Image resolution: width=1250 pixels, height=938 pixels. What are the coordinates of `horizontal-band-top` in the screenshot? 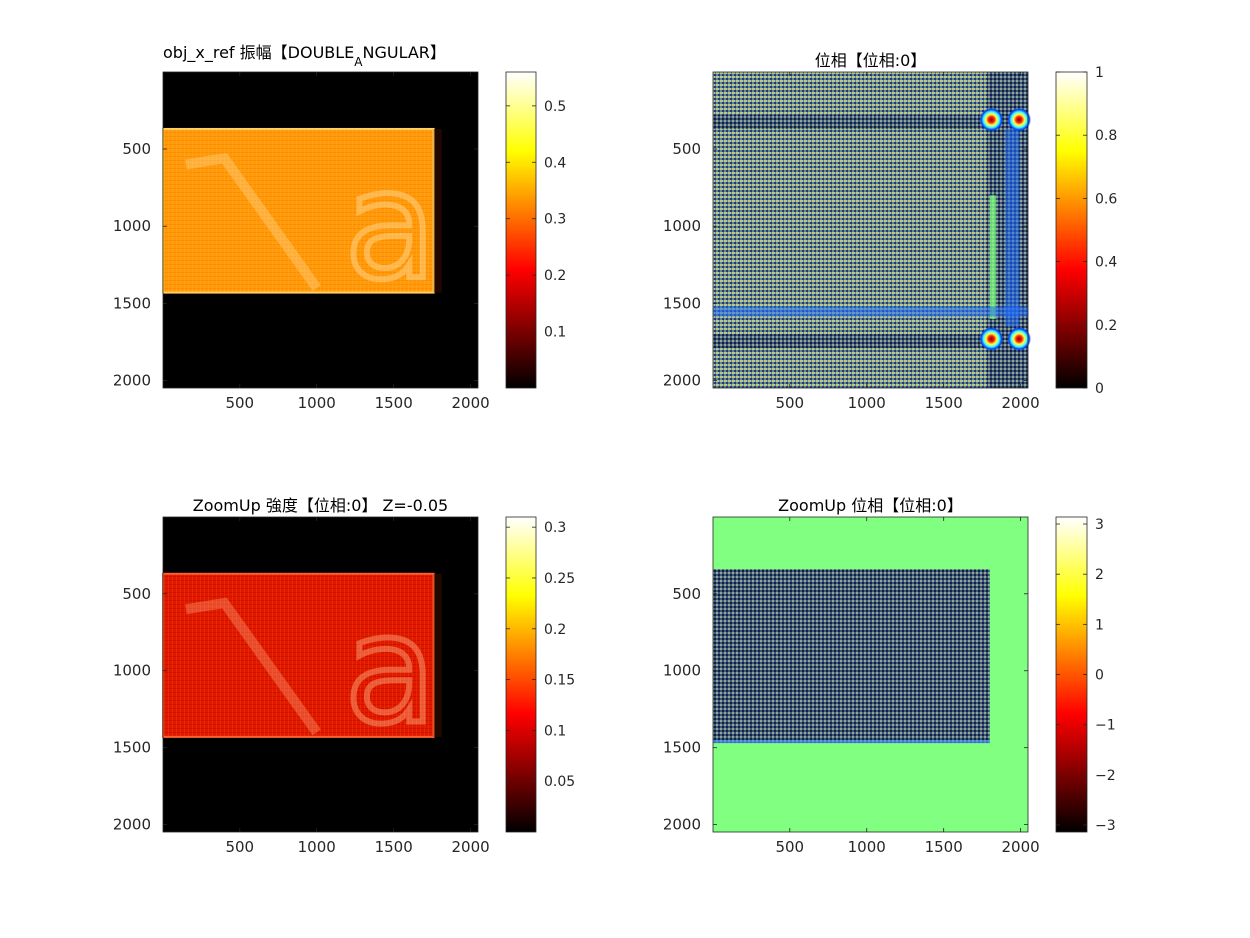 It's located at (870, 122).